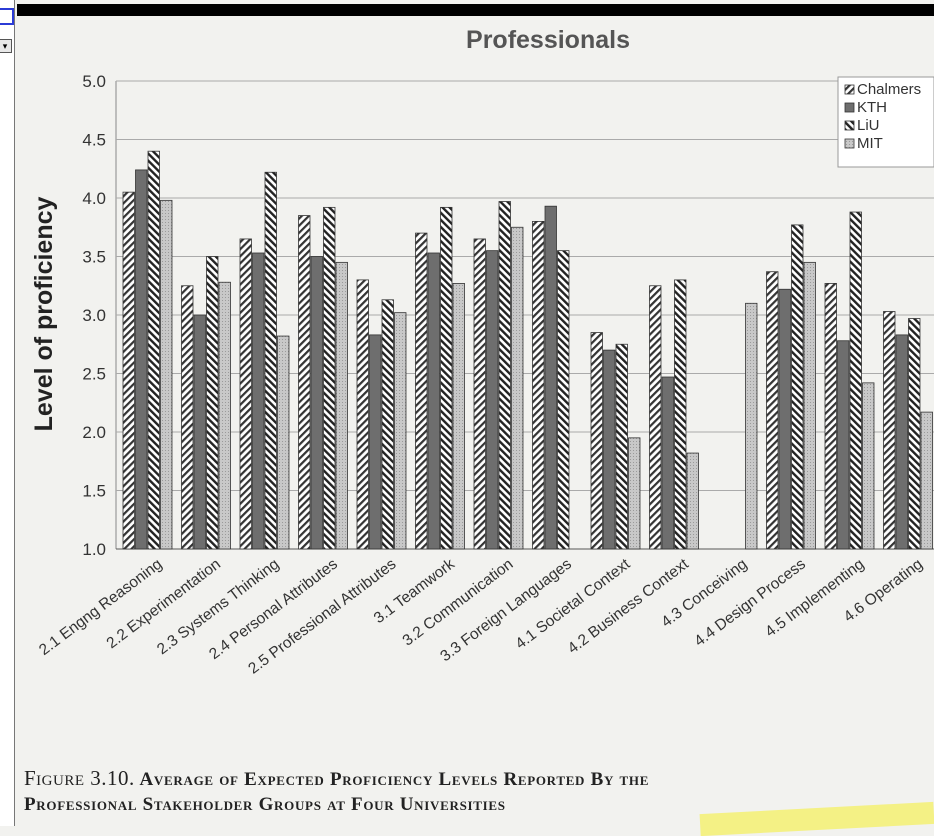  What do you see at coordinates (79, 778) in the screenshot?
I see `caption-figure-label: Figure 3.10.` at bounding box center [79, 778].